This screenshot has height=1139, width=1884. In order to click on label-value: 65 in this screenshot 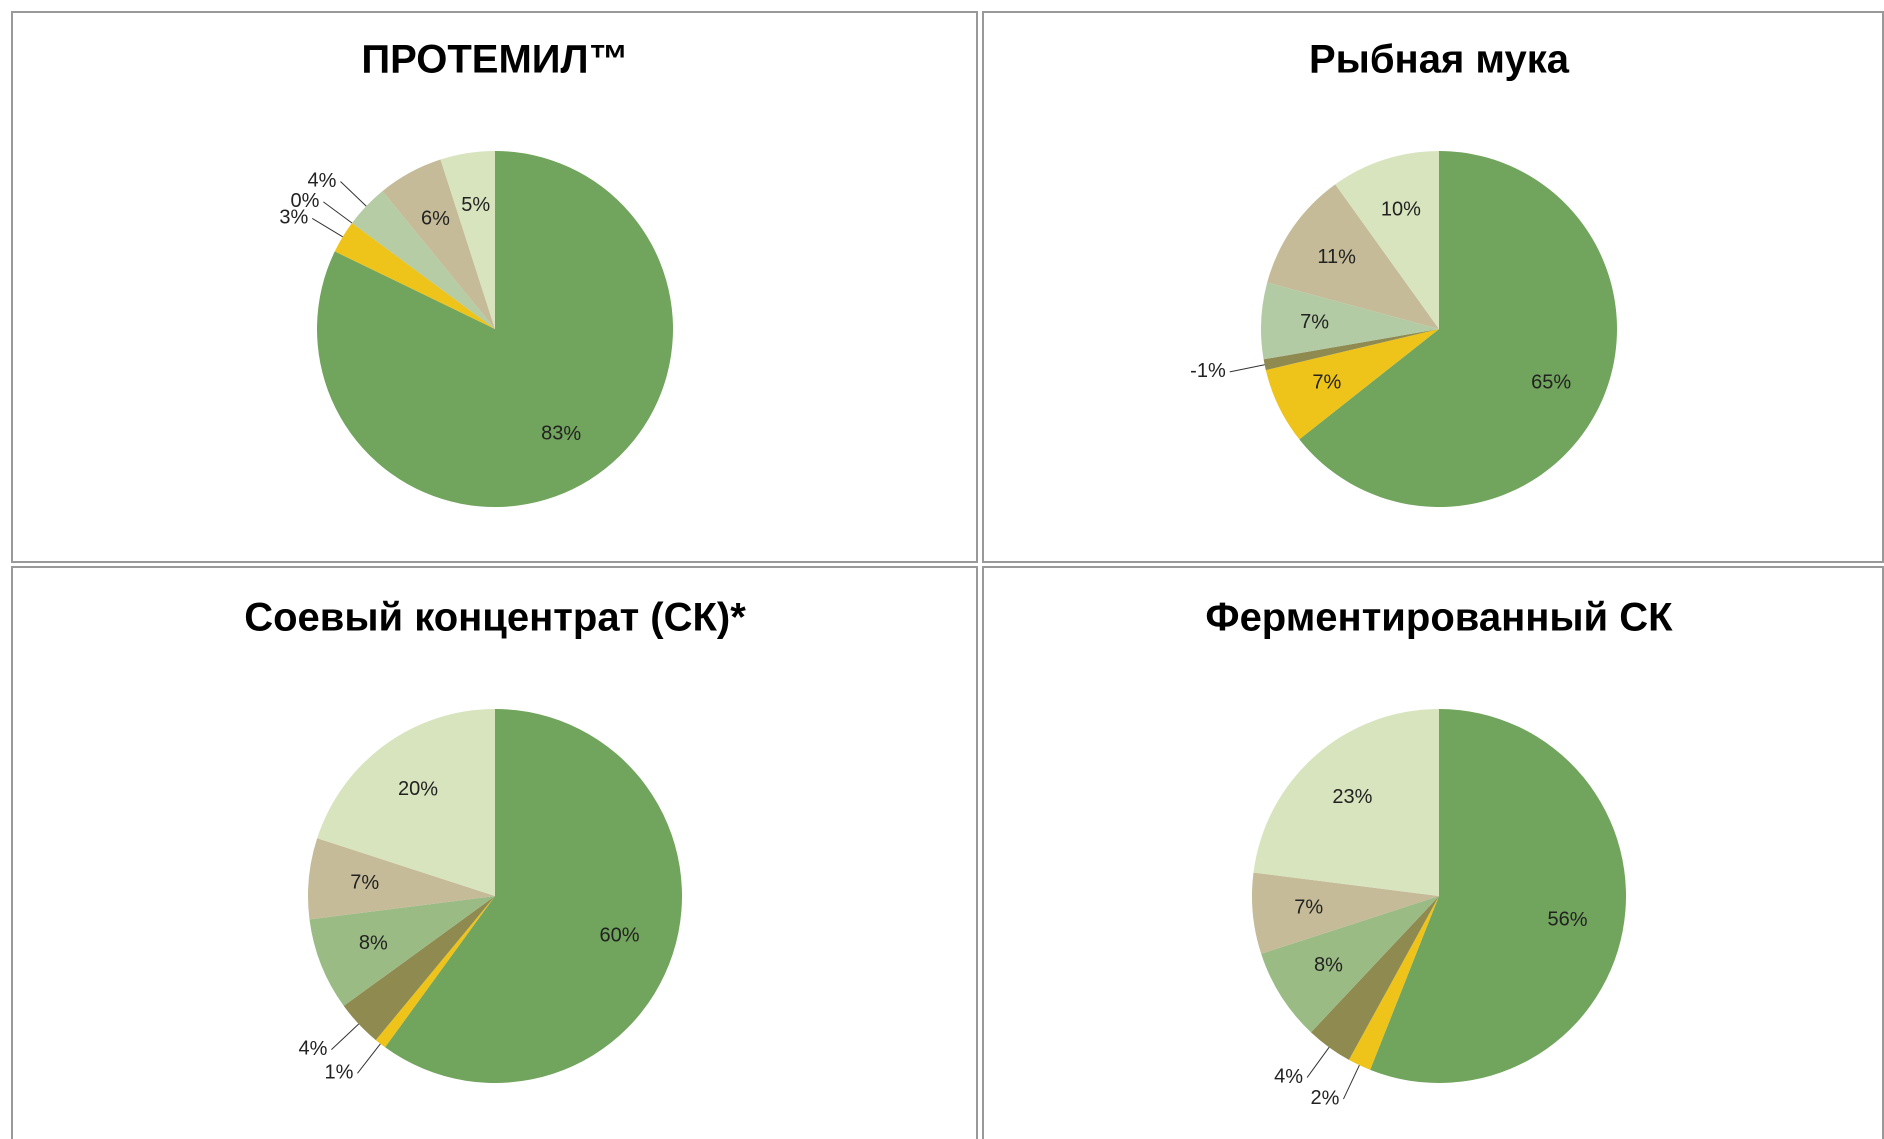, I will do `click(1542, 383)`.